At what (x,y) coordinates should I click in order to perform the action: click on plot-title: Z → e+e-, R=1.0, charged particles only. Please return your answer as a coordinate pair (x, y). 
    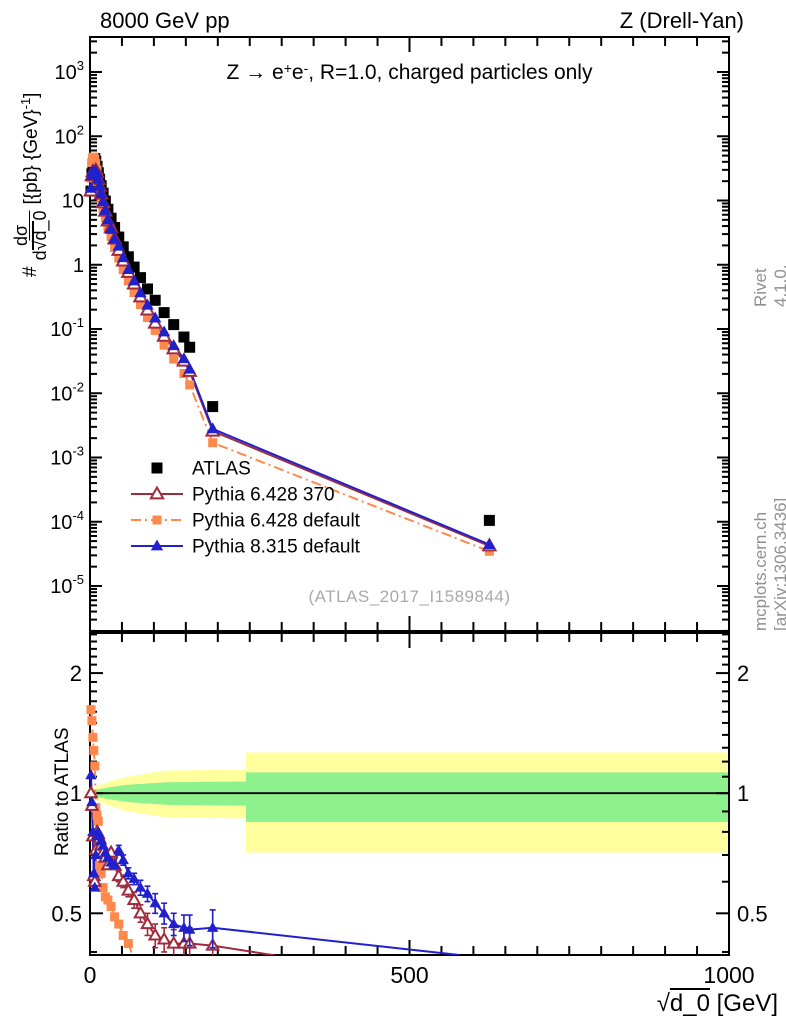
    Looking at the image, I should click on (409, 72).